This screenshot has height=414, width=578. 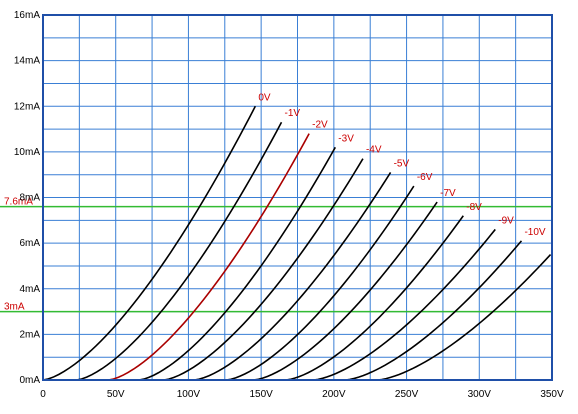 What do you see at coordinates (474, 207) in the screenshot?
I see `curve-label: -8V` at bounding box center [474, 207].